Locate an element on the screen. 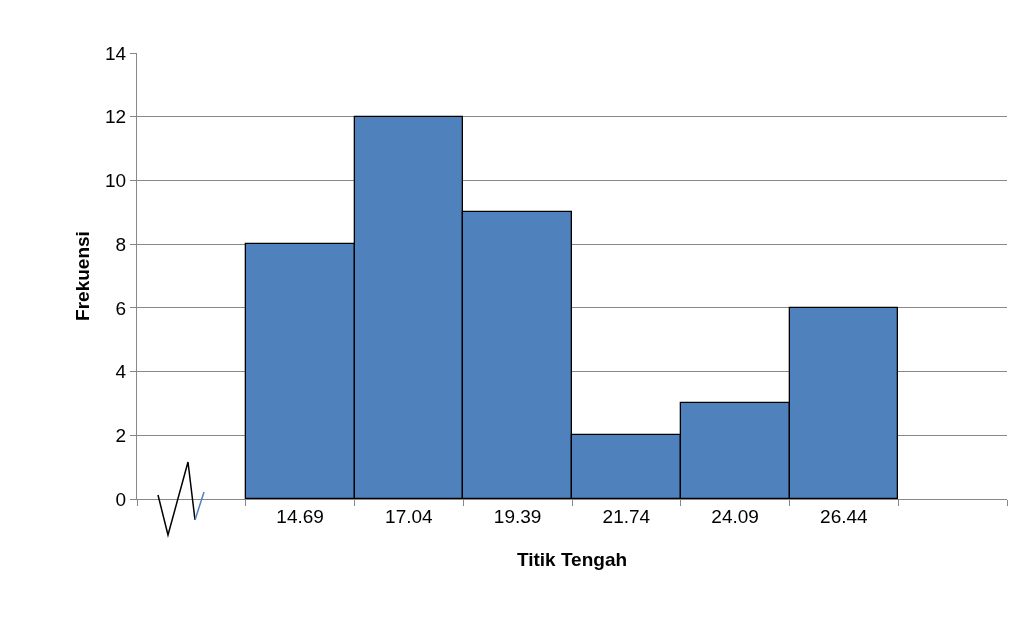 The height and width of the screenshot is (619, 1030). y-axis-title: Frekuensi is located at coordinates (82, 276).